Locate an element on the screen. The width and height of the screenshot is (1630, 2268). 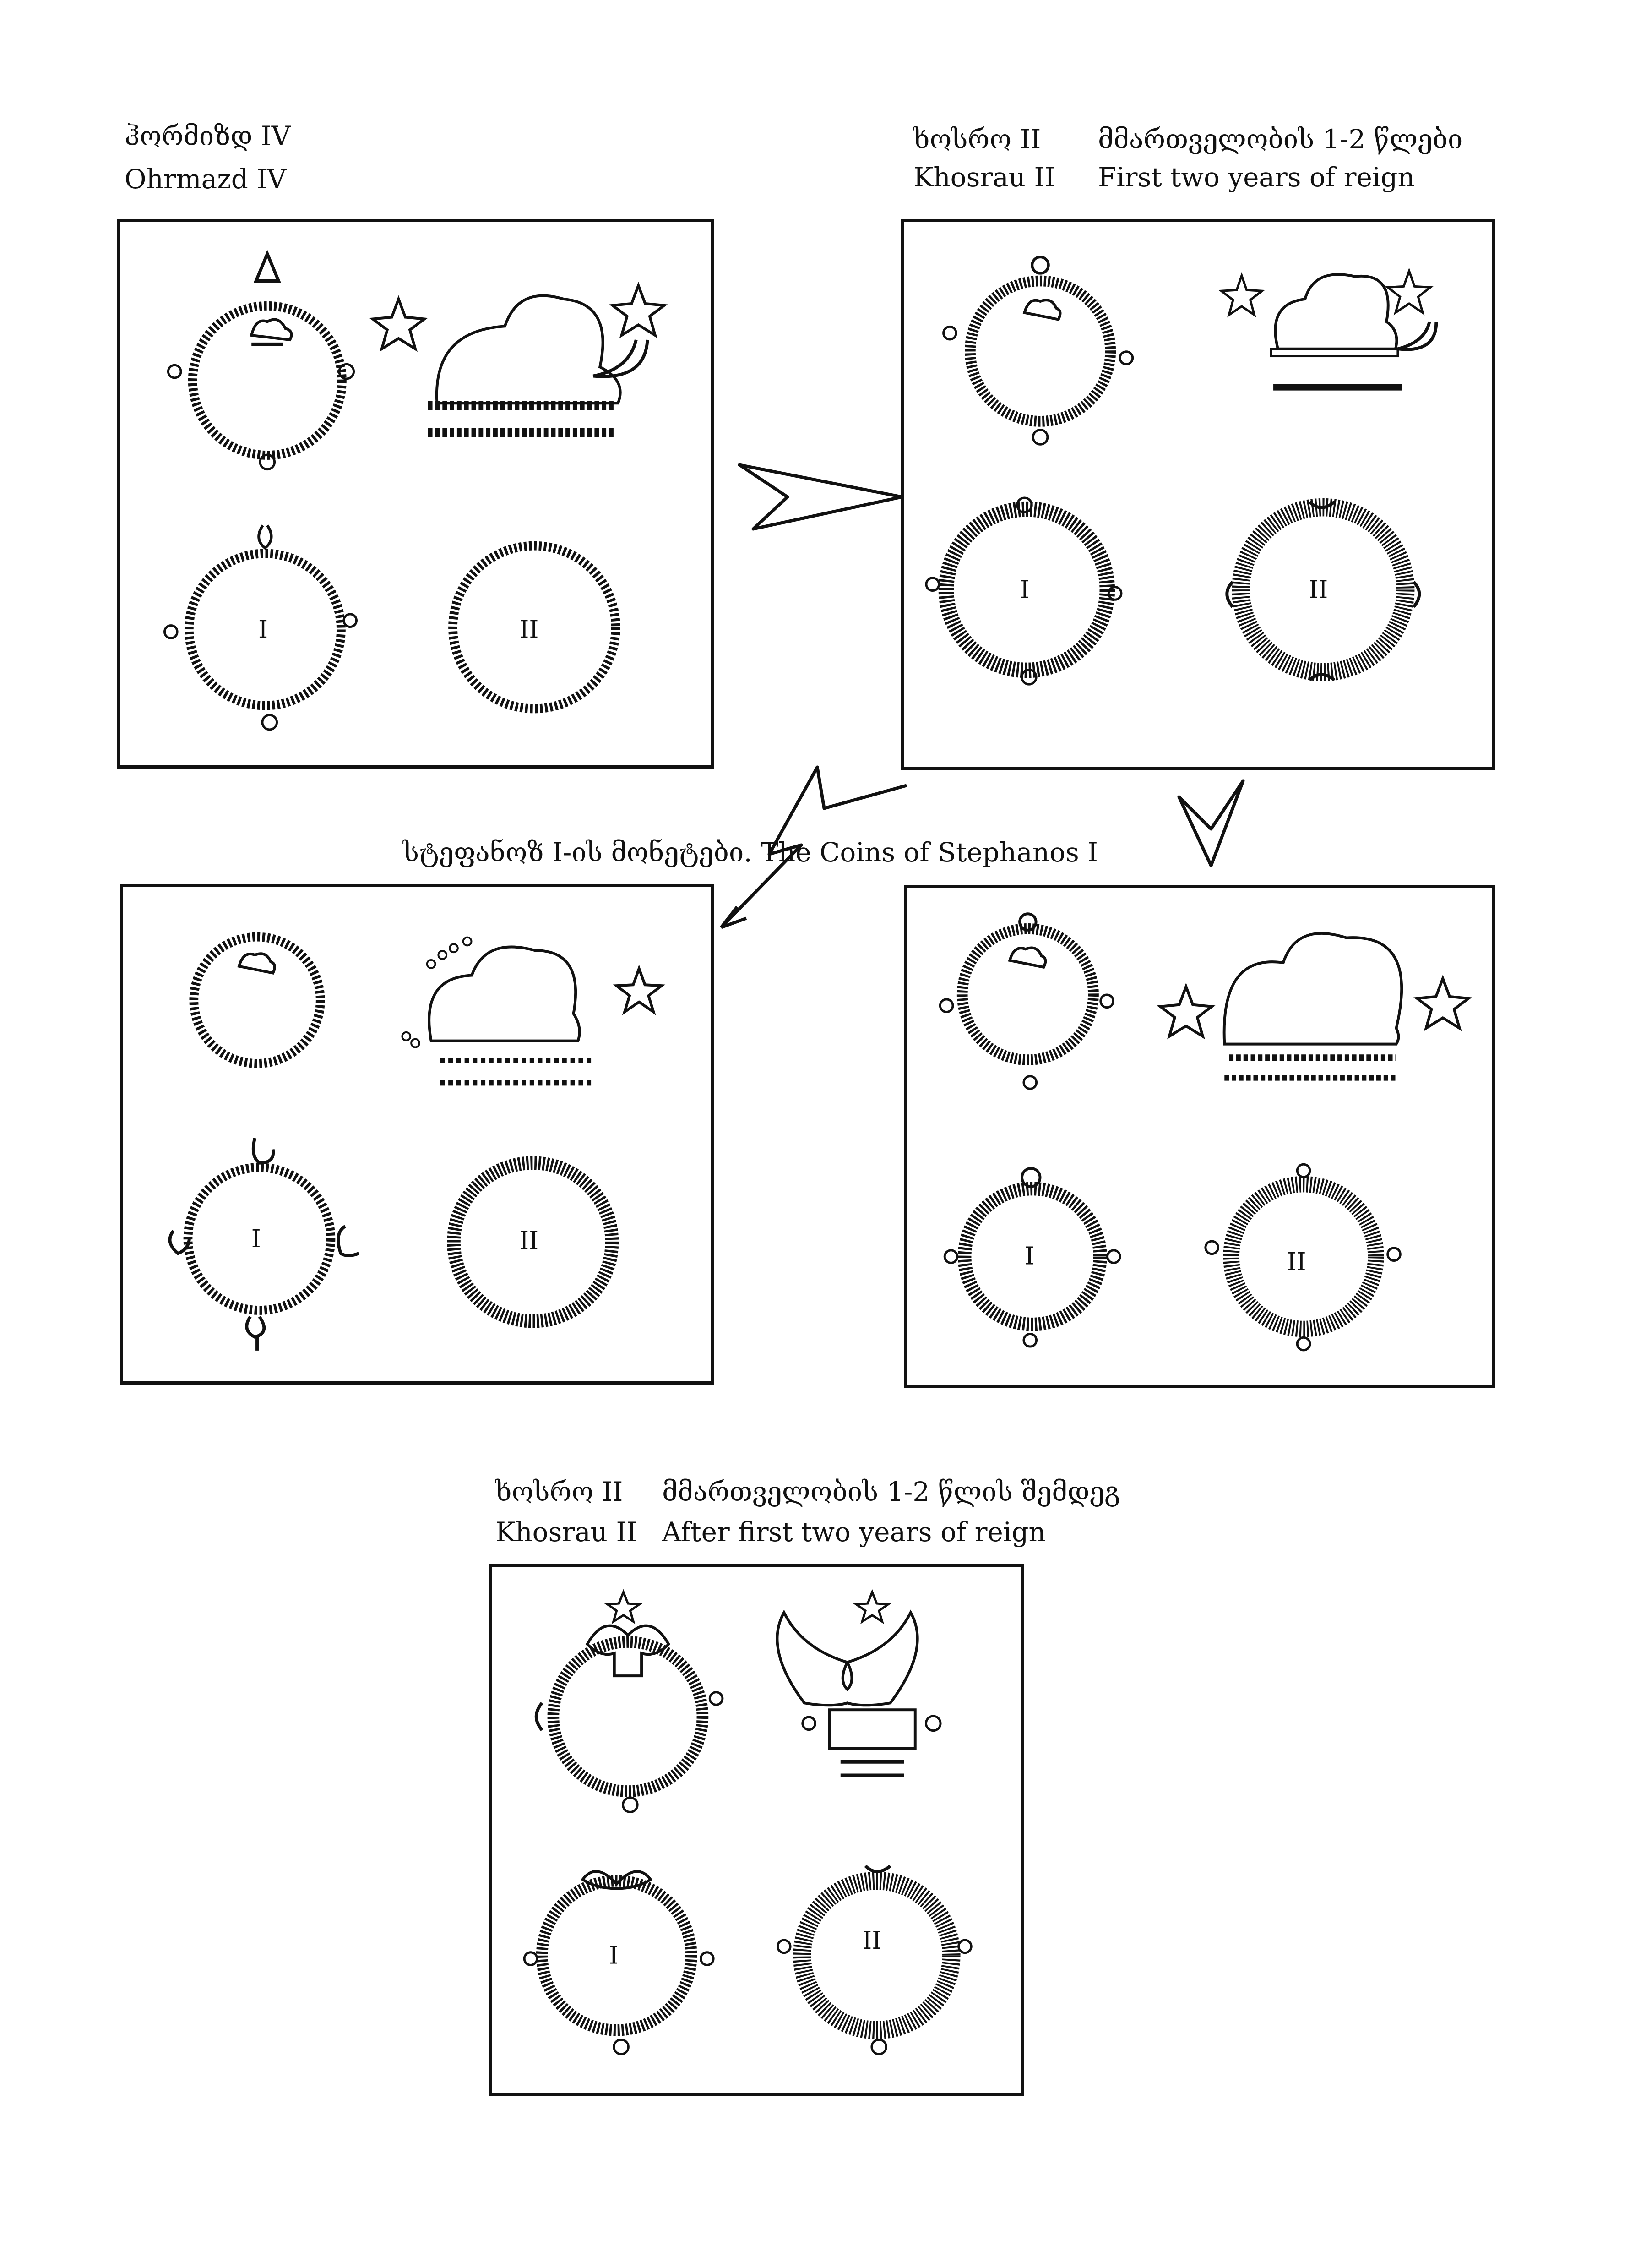
stephanos-ring-one-symbol-left is located at coordinates (179, 1242).